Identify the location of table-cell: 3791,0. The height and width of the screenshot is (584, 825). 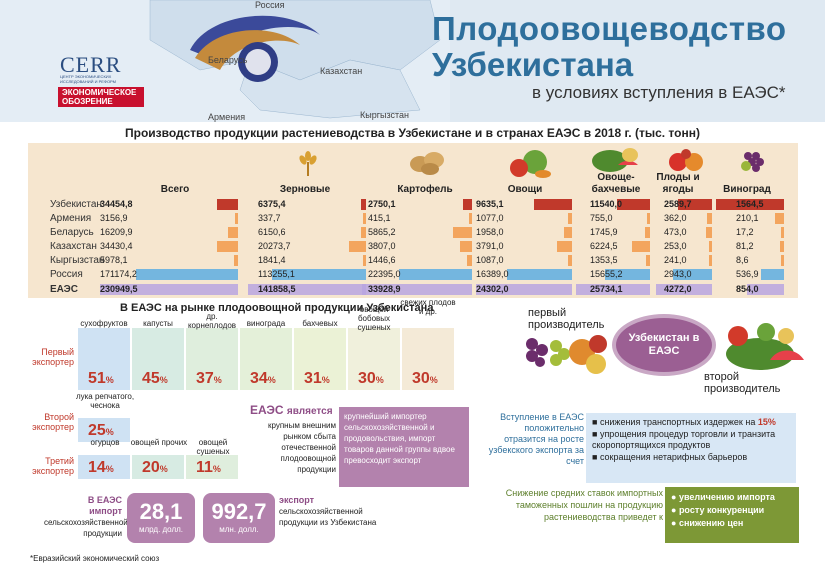
(490, 246).